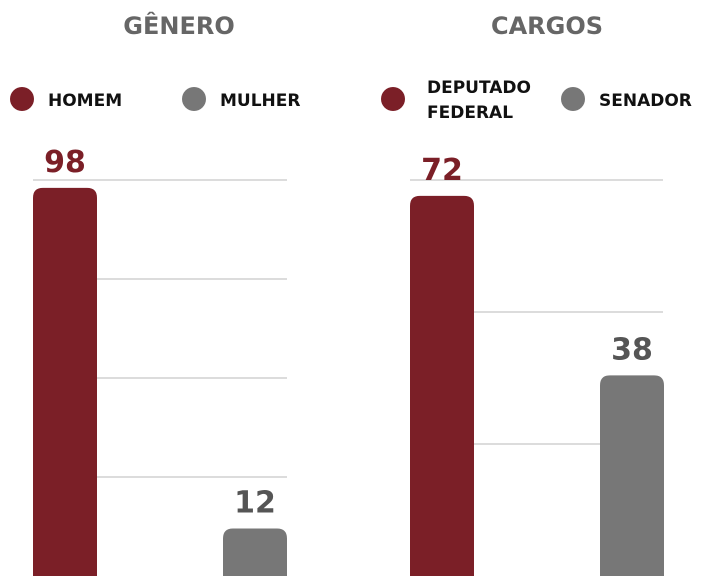 Image resolution: width=707 pixels, height=576 pixels. I want to click on legend-label: DEPUTADO FEDERAL, so click(479, 100).